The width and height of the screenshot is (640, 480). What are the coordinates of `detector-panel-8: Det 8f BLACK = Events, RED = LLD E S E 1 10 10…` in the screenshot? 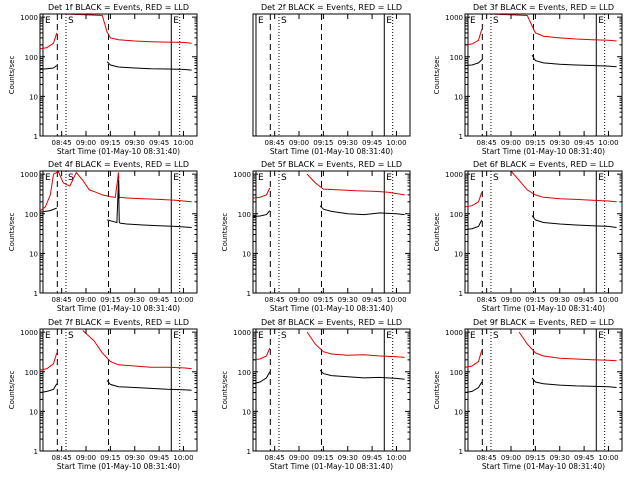 It's located at (316, 394).